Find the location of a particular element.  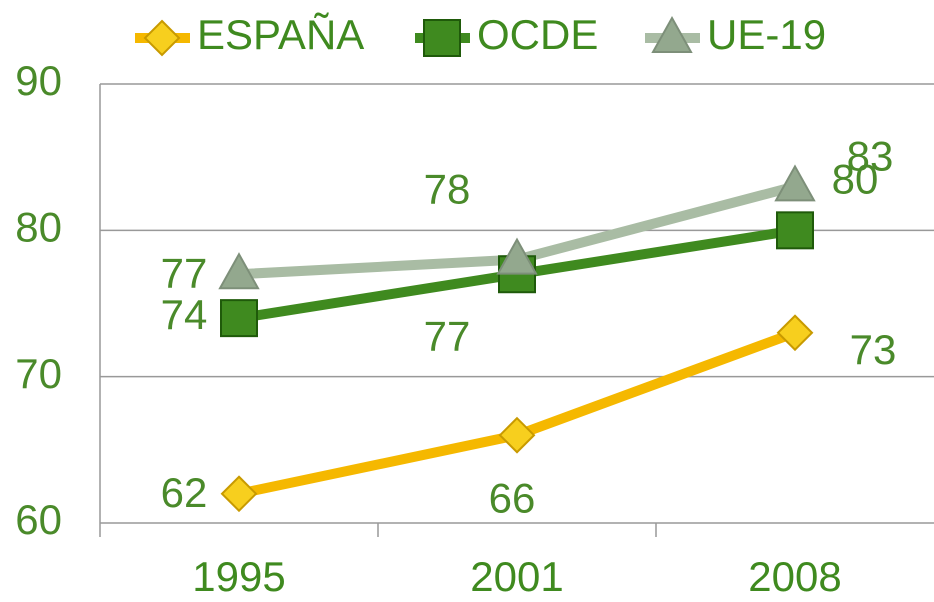

legend-label: ESPAÑA is located at coordinates (280, 34).